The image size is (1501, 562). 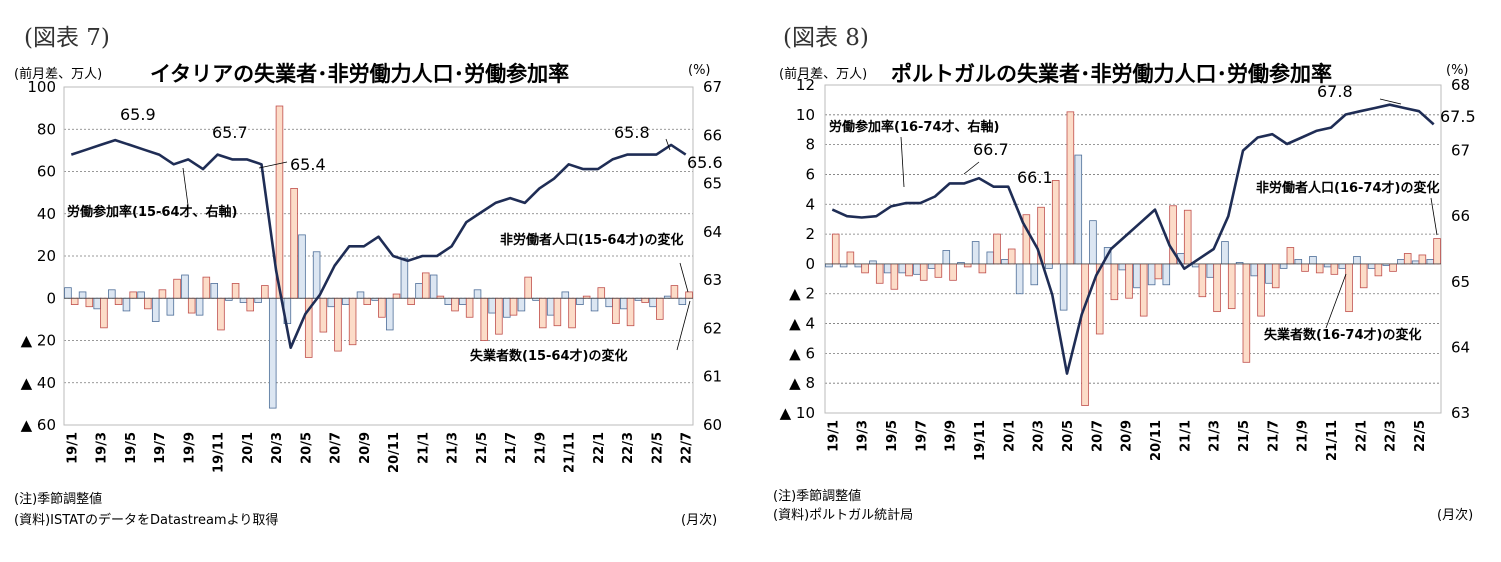 I want to click on left-tick-label: 100, so click(x=41, y=87).